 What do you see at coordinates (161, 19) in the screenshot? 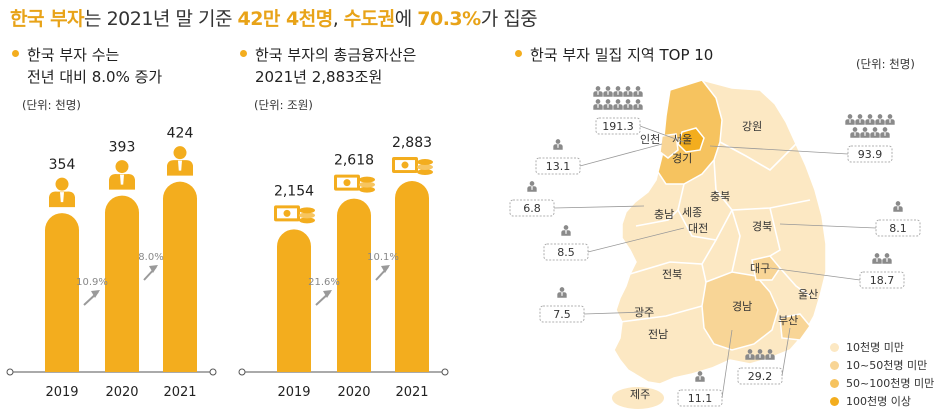
I see `title-part-2: 는 2021년 말 기준` at bounding box center [161, 19].